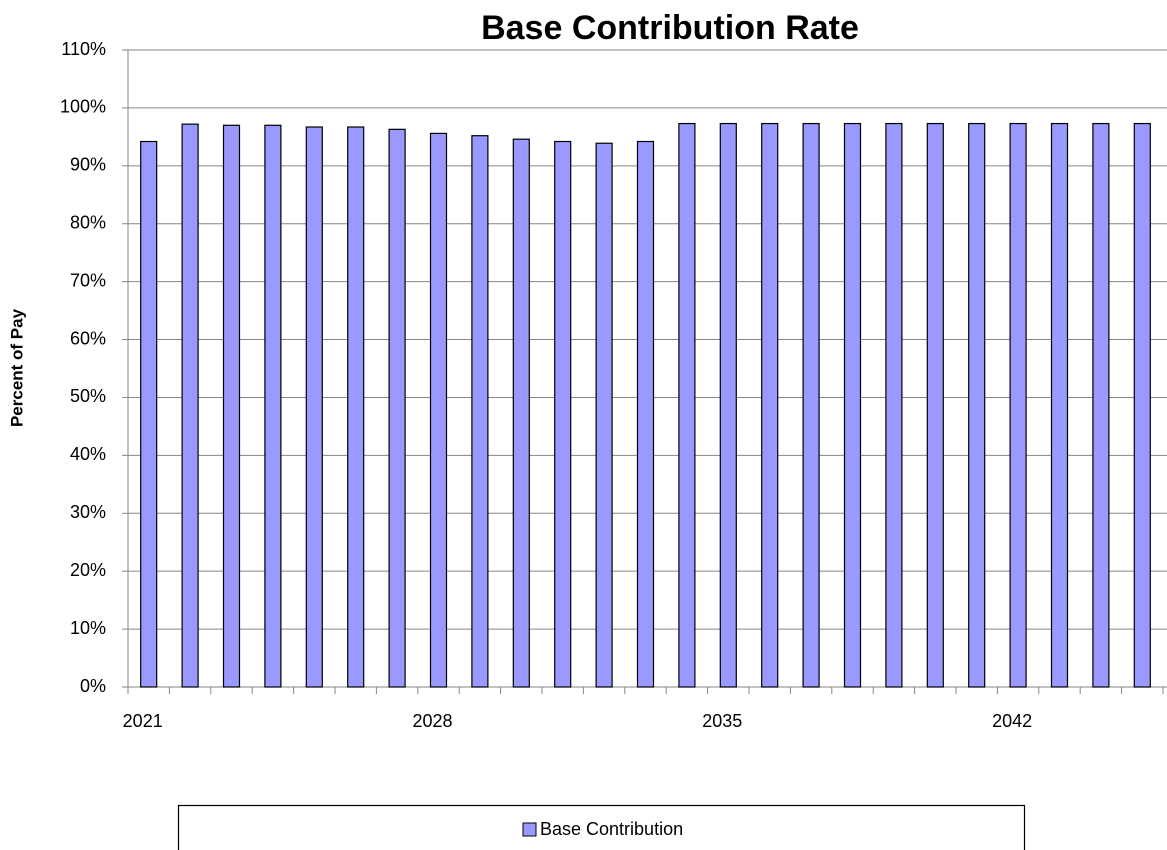 This screenshot has width=1167, height=850. I want to click on y-axis-title: Percent of Pay, so click(16, 367).